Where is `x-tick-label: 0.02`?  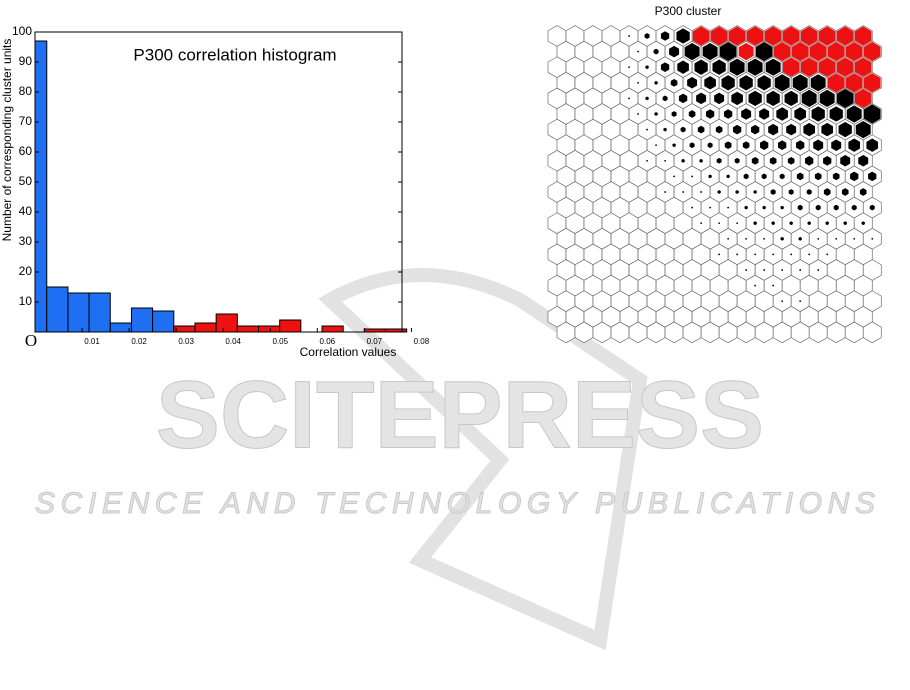
x-tick-label: 0.02 is located at coordinates (139, 341).